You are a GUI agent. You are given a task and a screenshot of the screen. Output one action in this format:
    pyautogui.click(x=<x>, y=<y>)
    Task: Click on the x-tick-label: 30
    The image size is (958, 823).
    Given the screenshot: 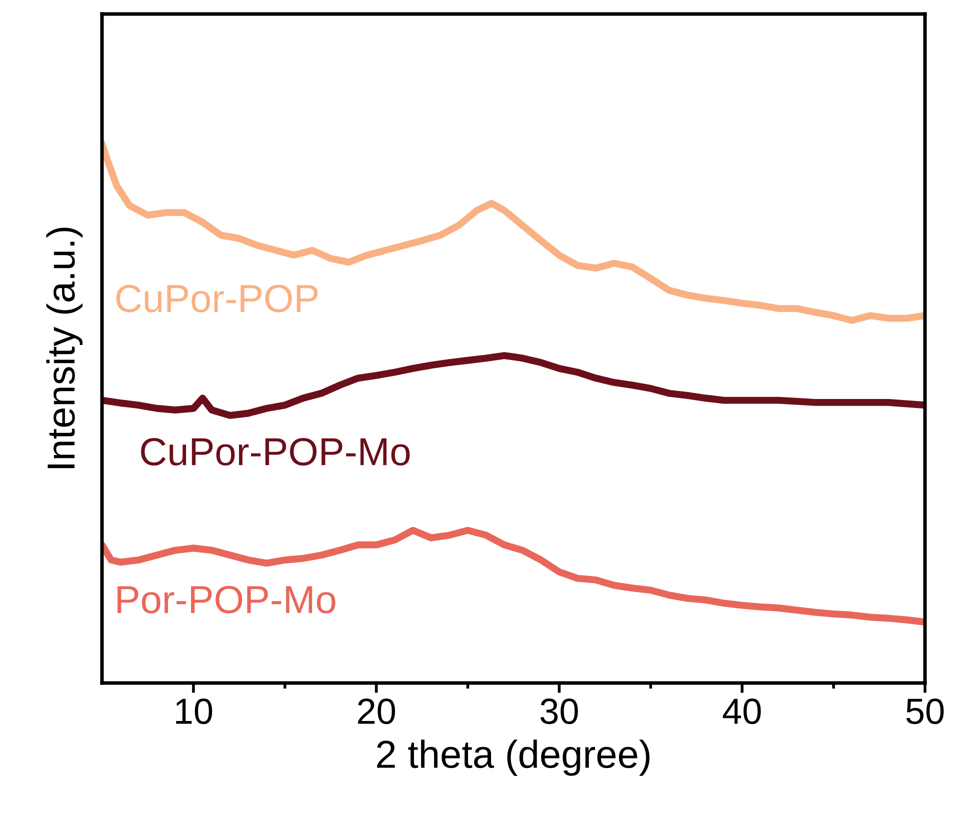 What is the action you would take?
    pyautogui.click(x=559, y=711)
    